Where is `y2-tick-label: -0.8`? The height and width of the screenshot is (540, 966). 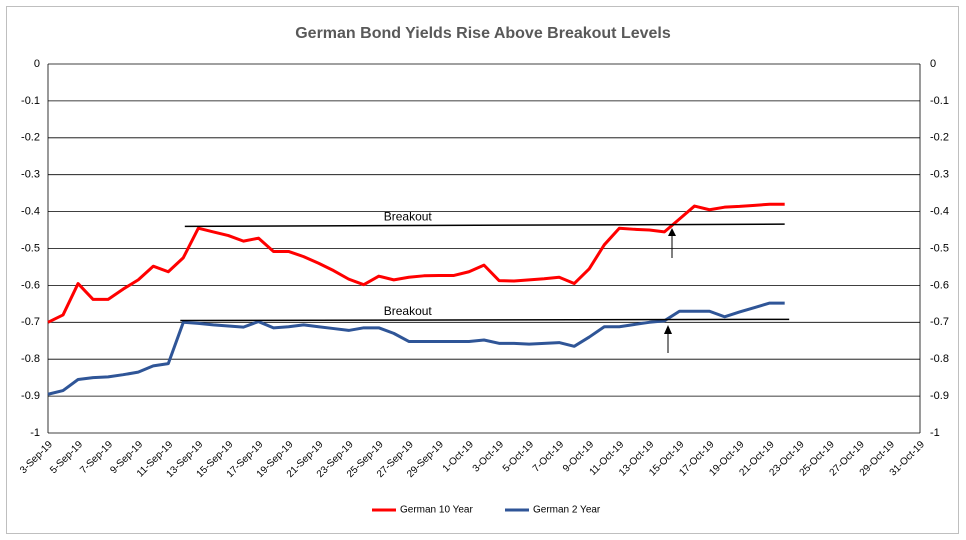 y2-tick-label: -0.8 is located at coordinates (939, 359).